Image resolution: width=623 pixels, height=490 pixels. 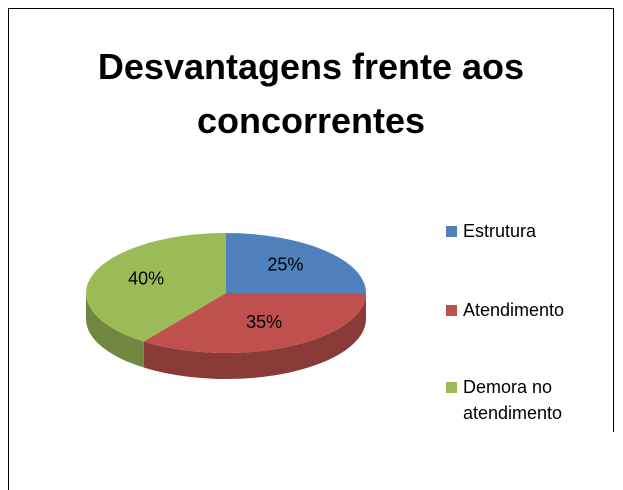 I want to click on data-label: 40%, so click(x=146, y=279).